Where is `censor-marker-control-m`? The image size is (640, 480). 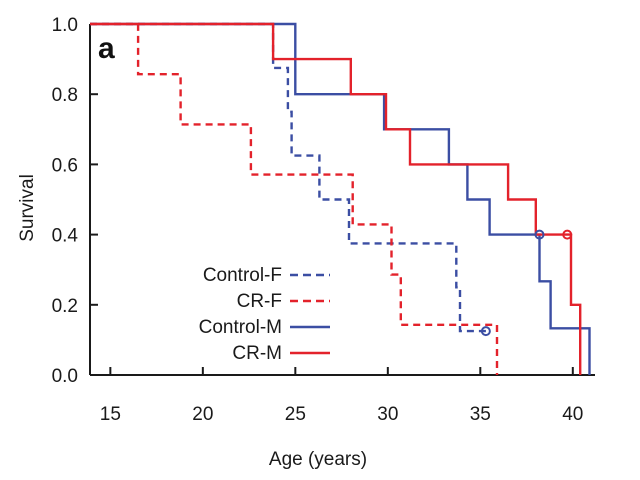
censor-marker-control-m is located at coordinates (539, 234).